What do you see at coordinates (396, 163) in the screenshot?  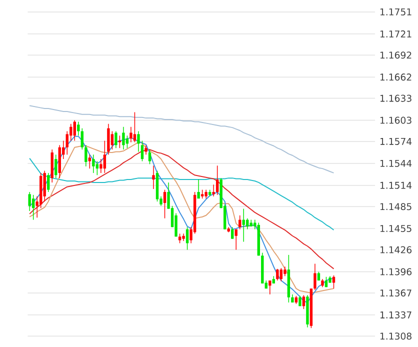 I see `y-tick-label: 1.1544` at bounding box center [396, 163].